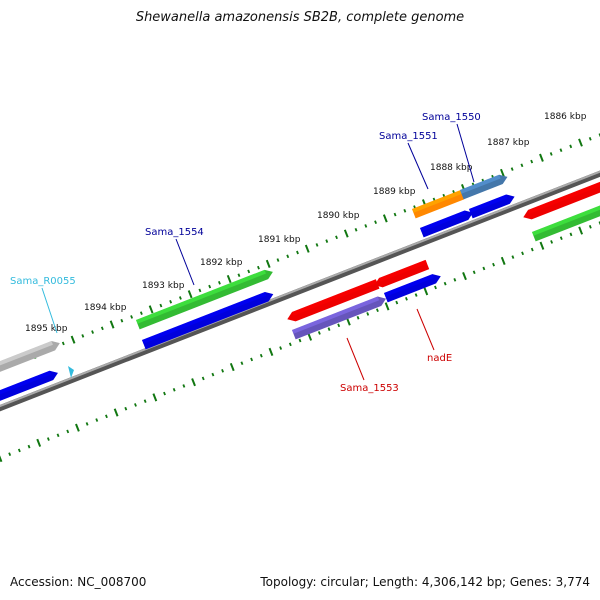 This screenshot has width=600, height=600. I want to click on gene-feature-red-right, so click(561, 200).